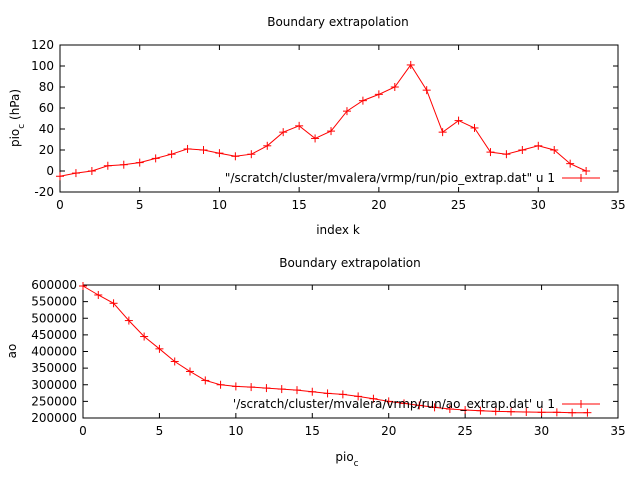  I want to click on chart-bottom-xlabel-sub: c, so click(356, 464).